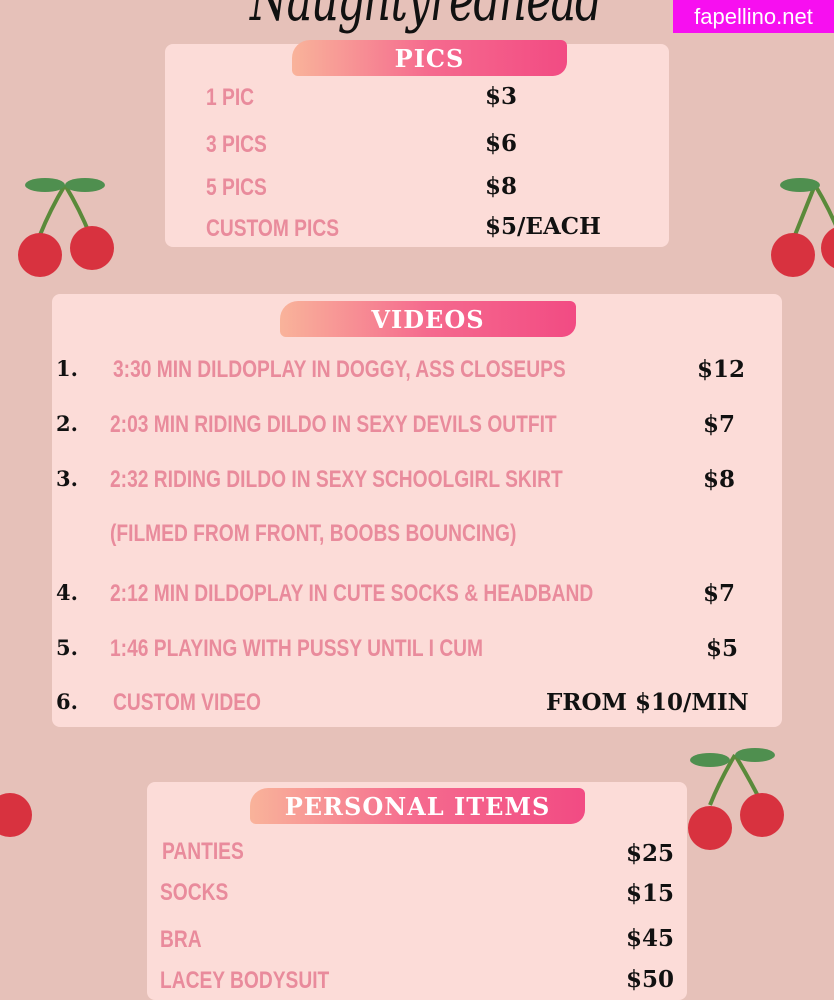 This screenshot has width=834, height=1000. I want to click on video-item: 1:46 PLAYING WITH PUSSY UNTIL I CUM, so click(297, 648).